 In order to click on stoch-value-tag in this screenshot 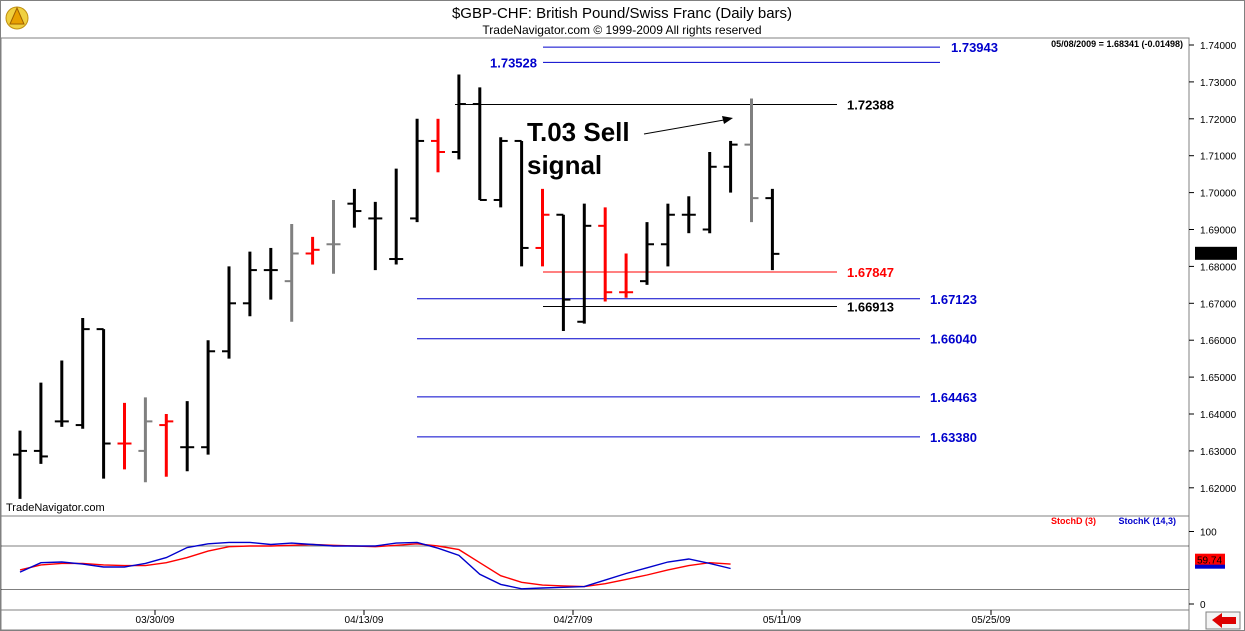, I will do `click(1210, 560)`.